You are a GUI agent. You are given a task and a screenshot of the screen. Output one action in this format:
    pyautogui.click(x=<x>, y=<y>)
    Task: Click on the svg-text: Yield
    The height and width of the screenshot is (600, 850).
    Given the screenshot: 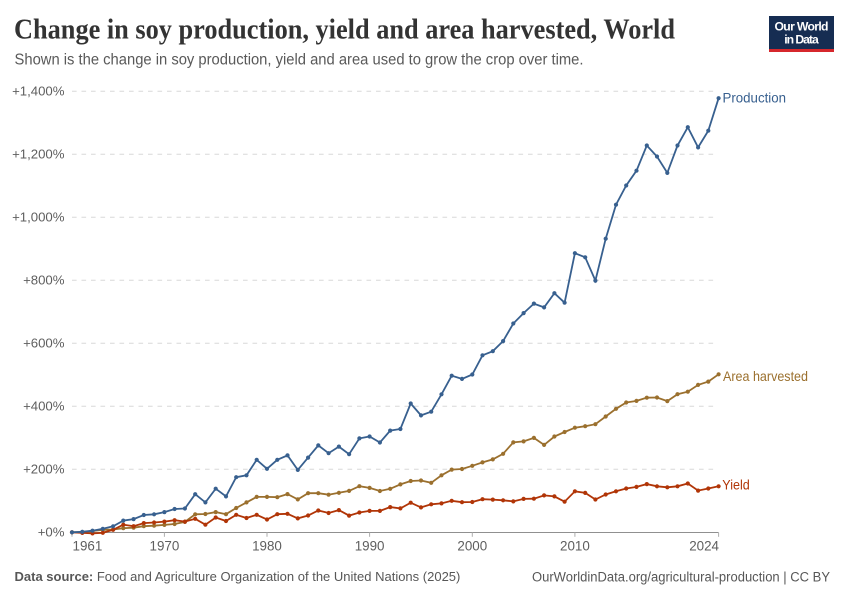 What is the action you would take?
    pyautogui.click(x=736, y=485)
    